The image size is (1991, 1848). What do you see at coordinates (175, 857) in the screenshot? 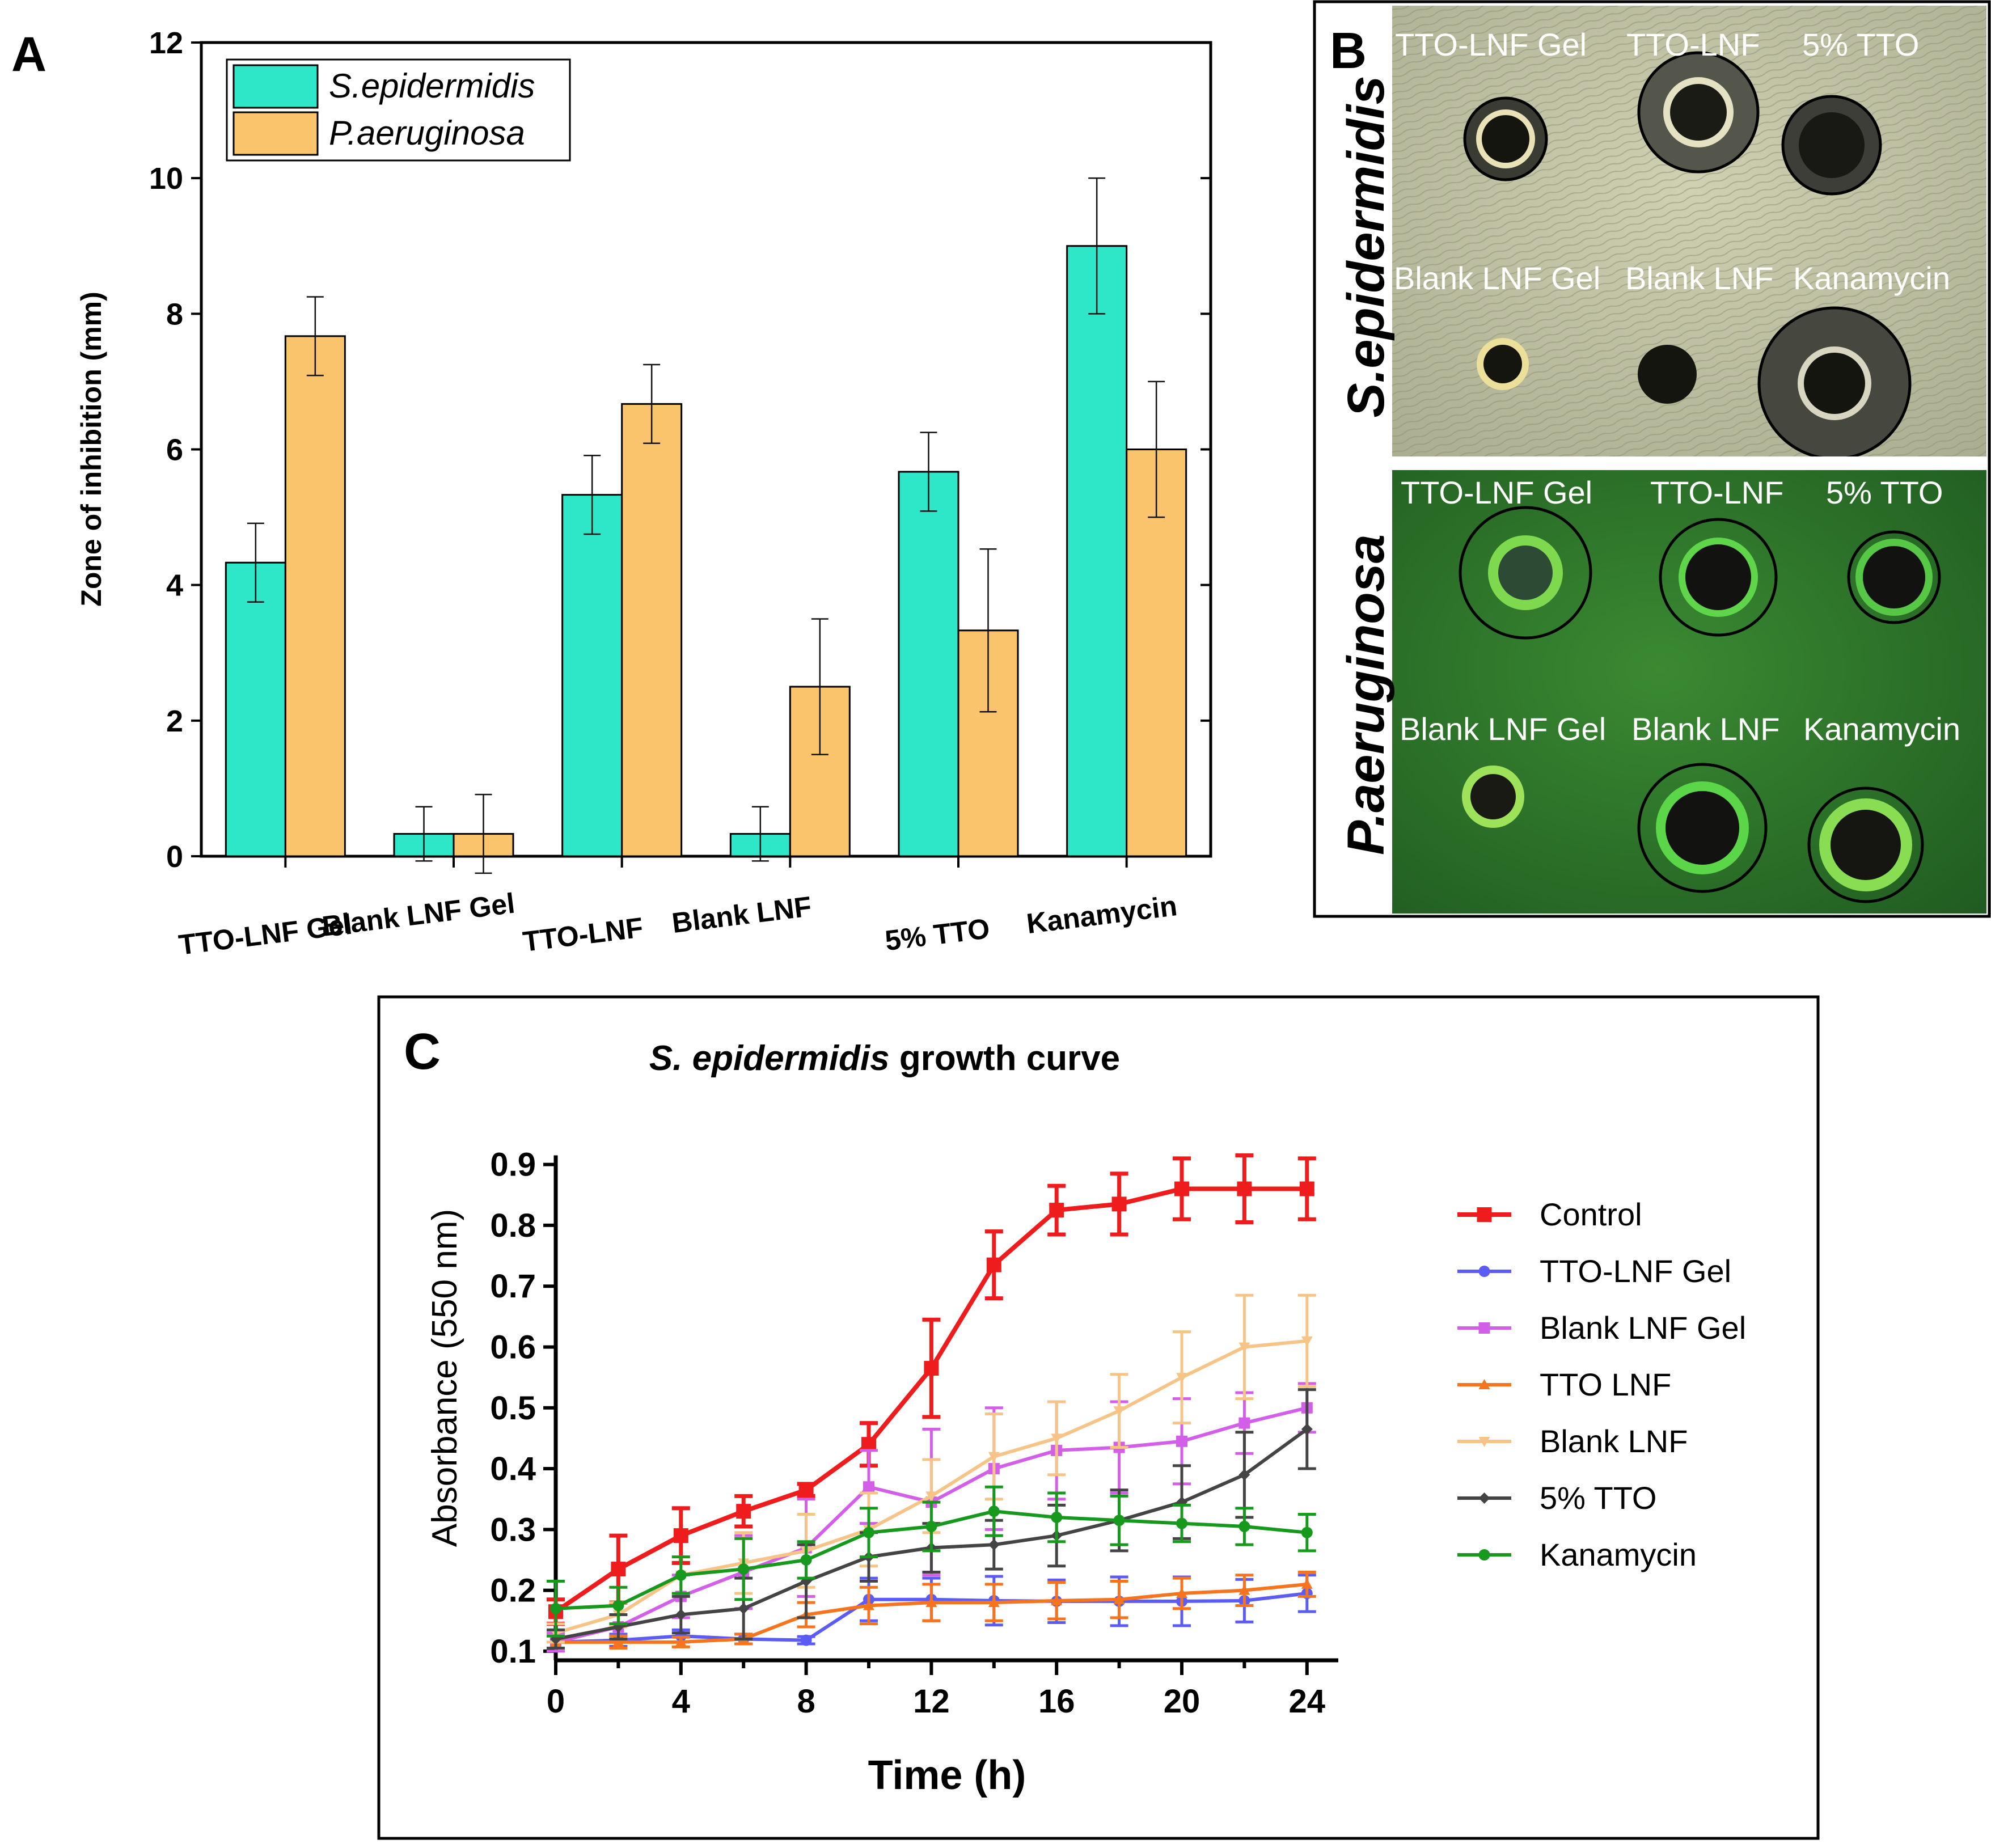
I see `y-tick-label: 0` at bounding box center [175, 857].